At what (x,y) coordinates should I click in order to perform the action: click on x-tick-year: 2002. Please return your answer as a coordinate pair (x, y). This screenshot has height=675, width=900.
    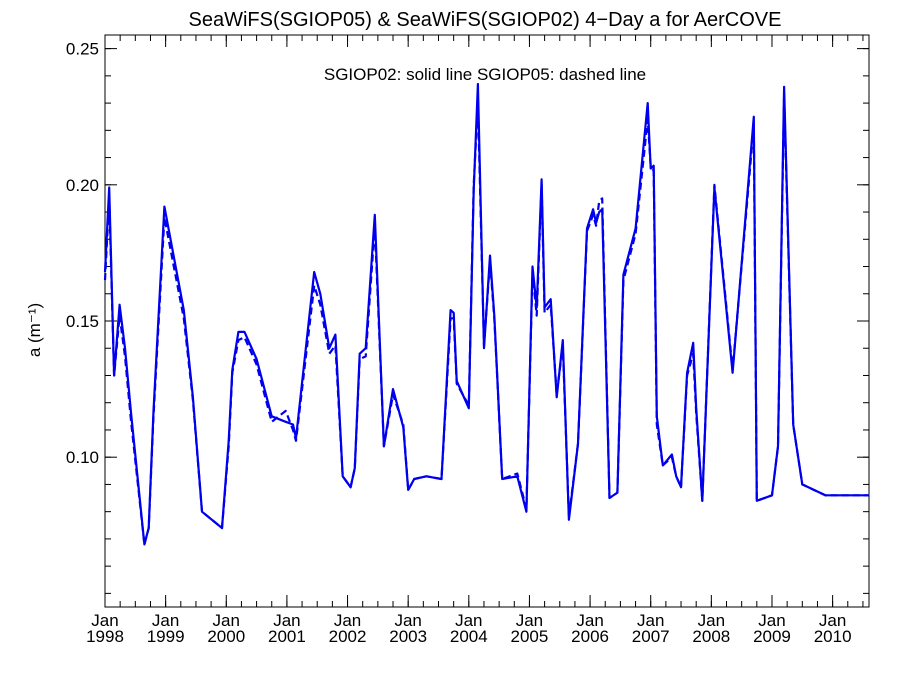
    Looking at the image, I should click on (348, 636).